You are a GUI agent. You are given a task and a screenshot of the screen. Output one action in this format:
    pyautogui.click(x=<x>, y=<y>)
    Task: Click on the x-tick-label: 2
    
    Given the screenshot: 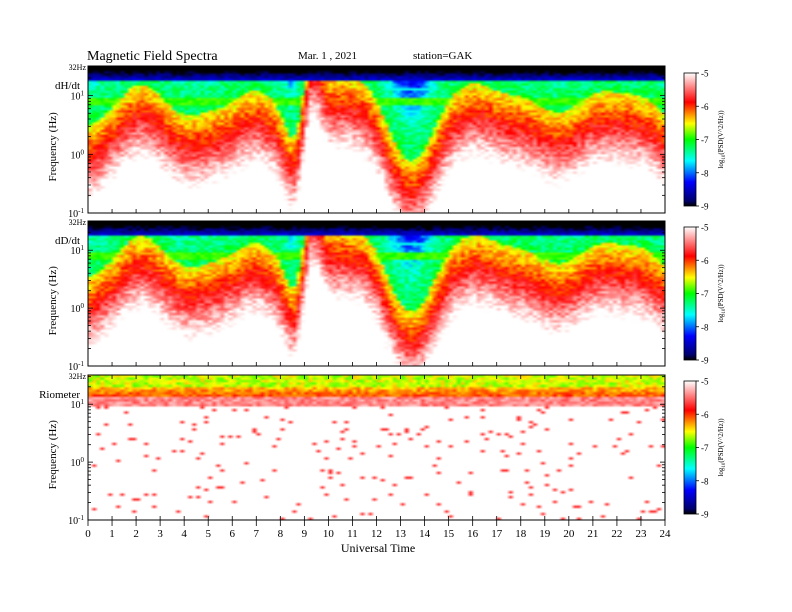 What is the action you would take?
    pyautogui.click(x=136, y=534)
    